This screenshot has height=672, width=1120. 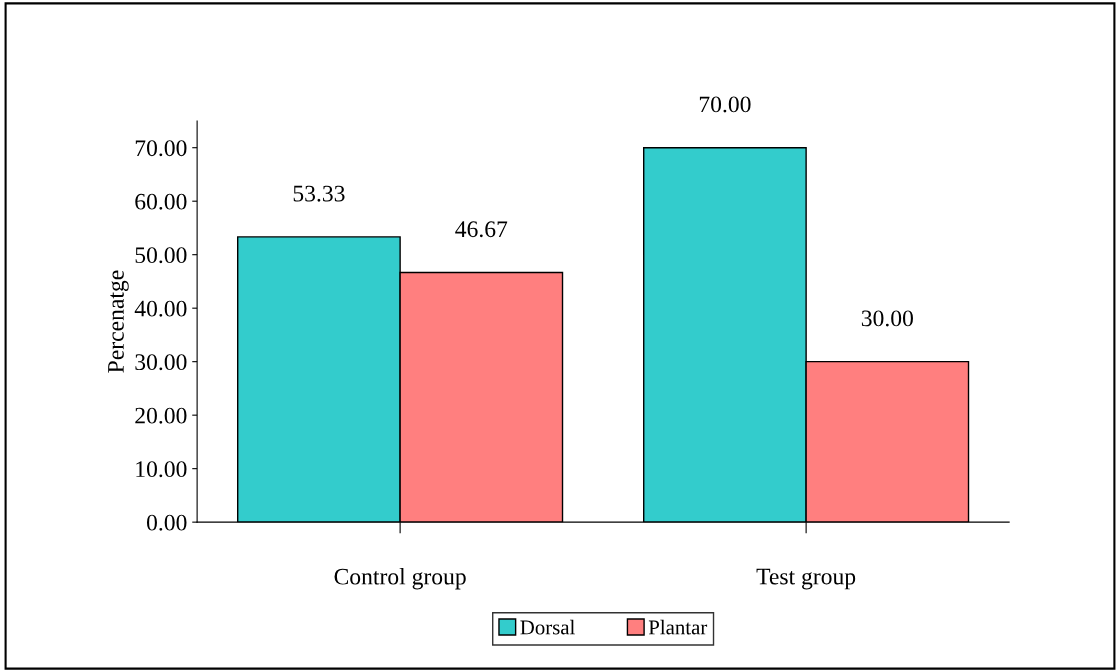 What do you see at coordinates (166, 522) in the screenshot?
I see `y-tick-label: 0.00` at bounding box center [166, 522].